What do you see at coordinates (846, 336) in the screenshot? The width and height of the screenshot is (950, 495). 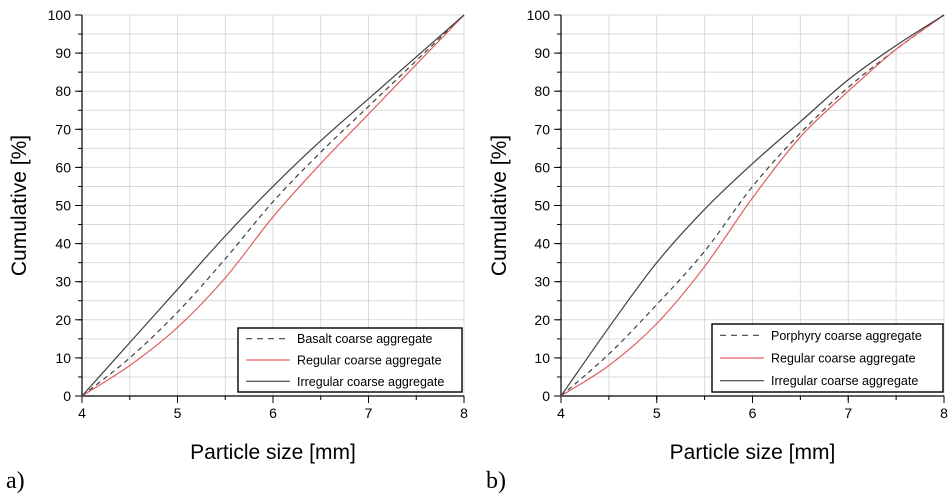 I see `legend-label: Porphyry coarse aggregate` at bounding box center [846, 336].